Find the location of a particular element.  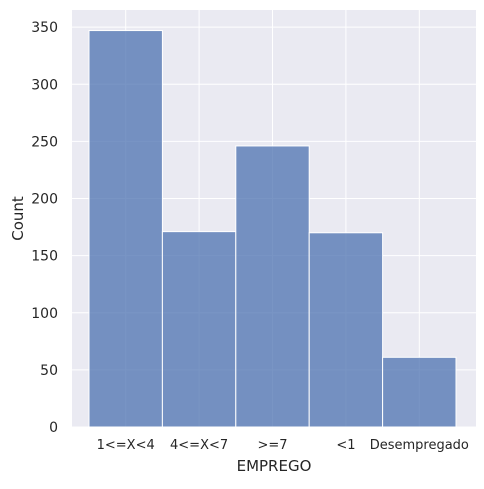

y-tick-label: 0 is located at coordinates (53, 428).